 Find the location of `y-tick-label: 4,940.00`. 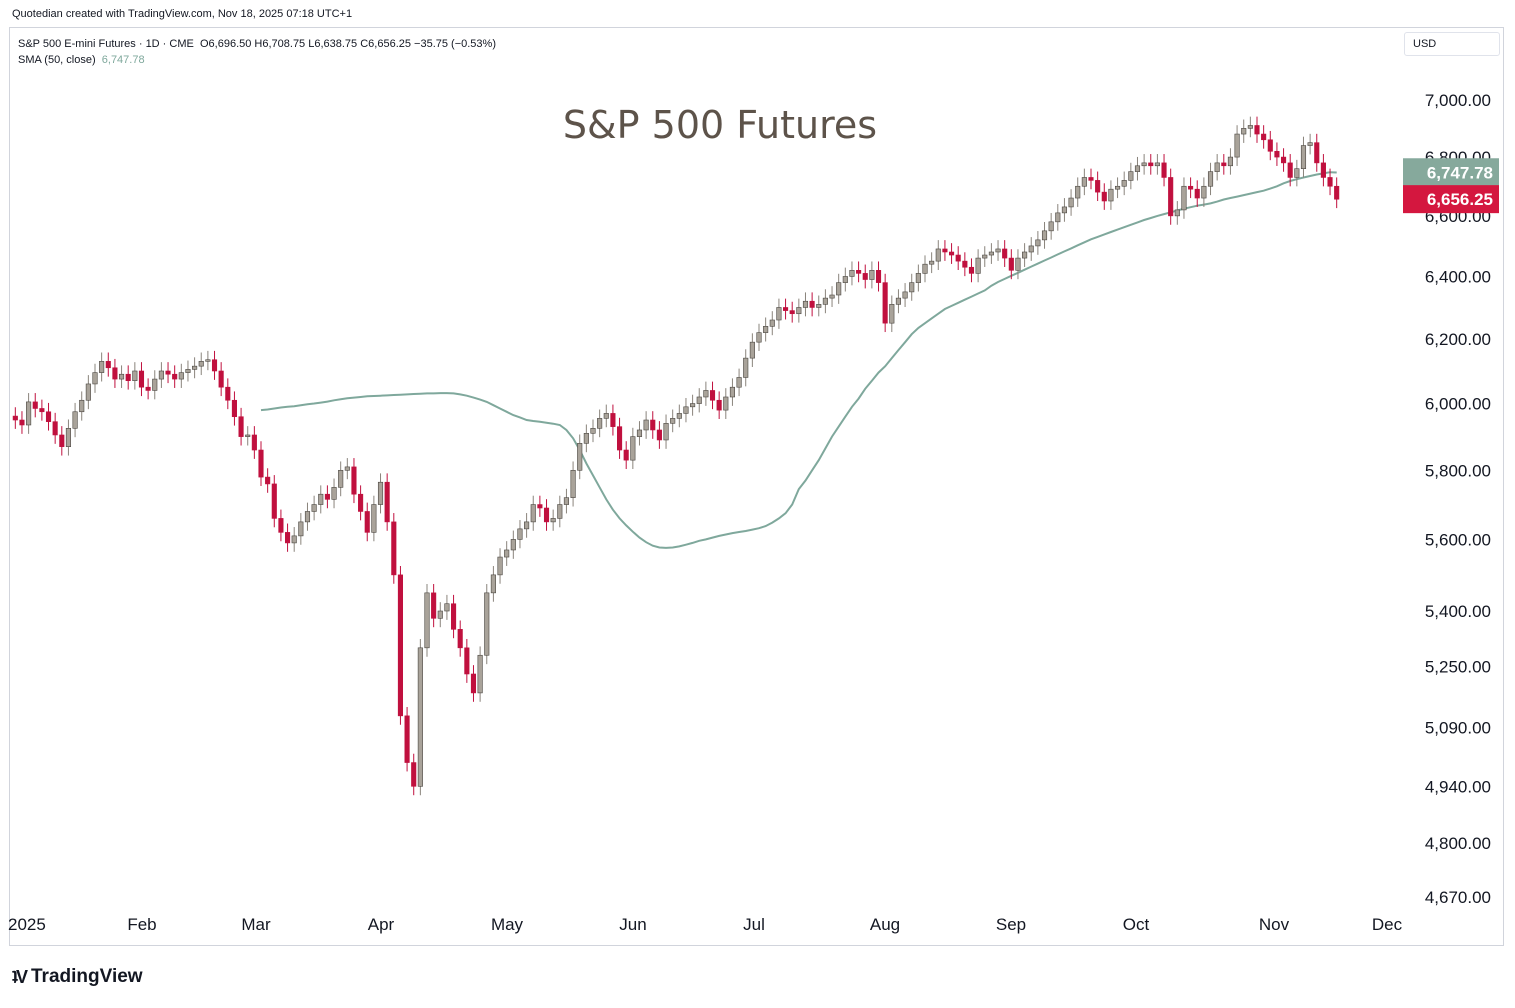

y-tick-label: 4,940.00 is located at coordinates (1458, 786).